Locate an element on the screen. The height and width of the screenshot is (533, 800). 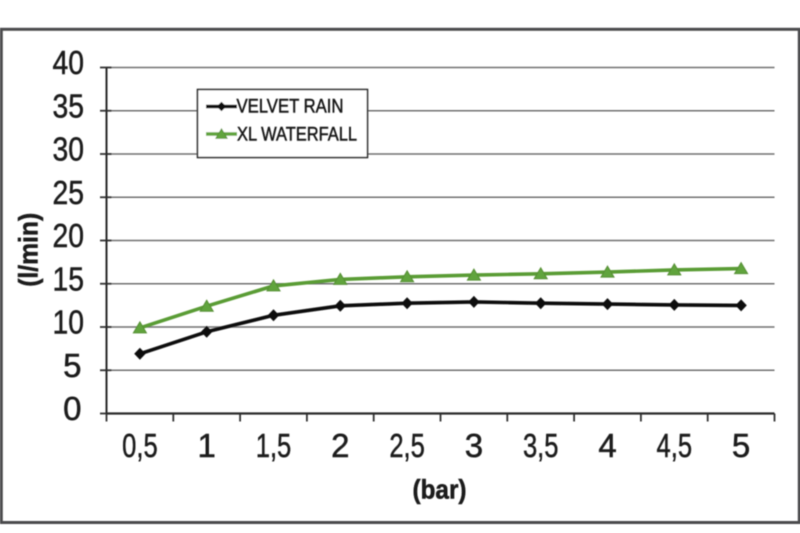
svg-text: 3 is located at coordinates (474, 445).